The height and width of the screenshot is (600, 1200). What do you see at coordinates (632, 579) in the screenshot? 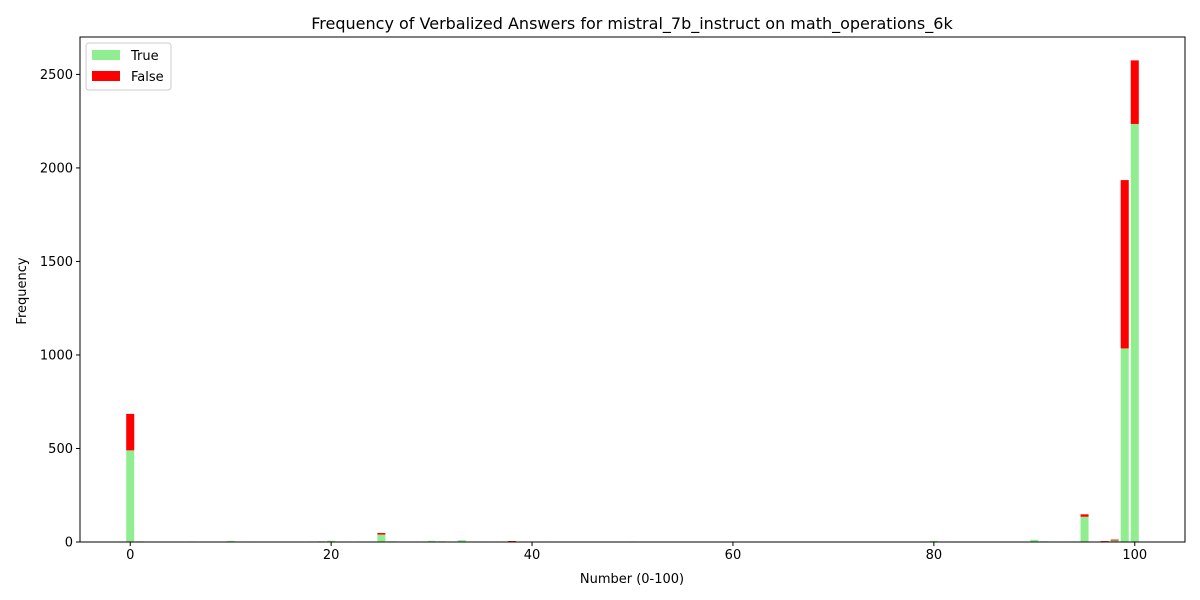
I see `x-axis-label: Number (0-100)` at bounding box center [632, 579].